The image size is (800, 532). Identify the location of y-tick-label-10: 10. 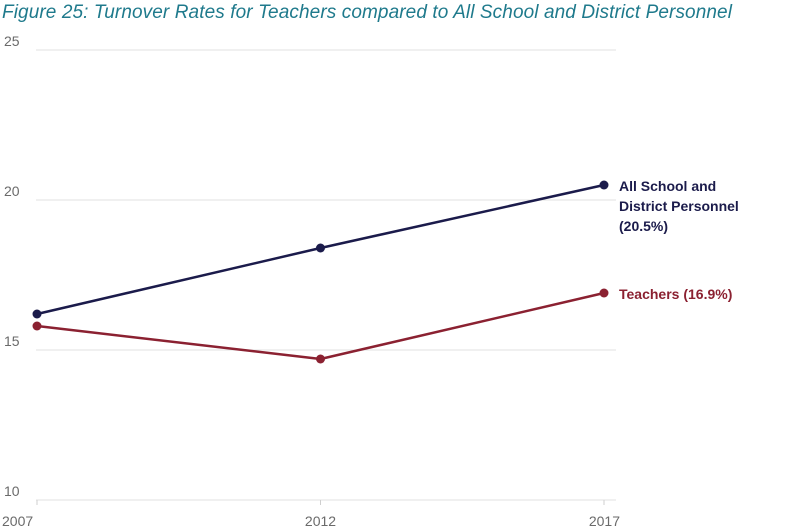
(12, 491).